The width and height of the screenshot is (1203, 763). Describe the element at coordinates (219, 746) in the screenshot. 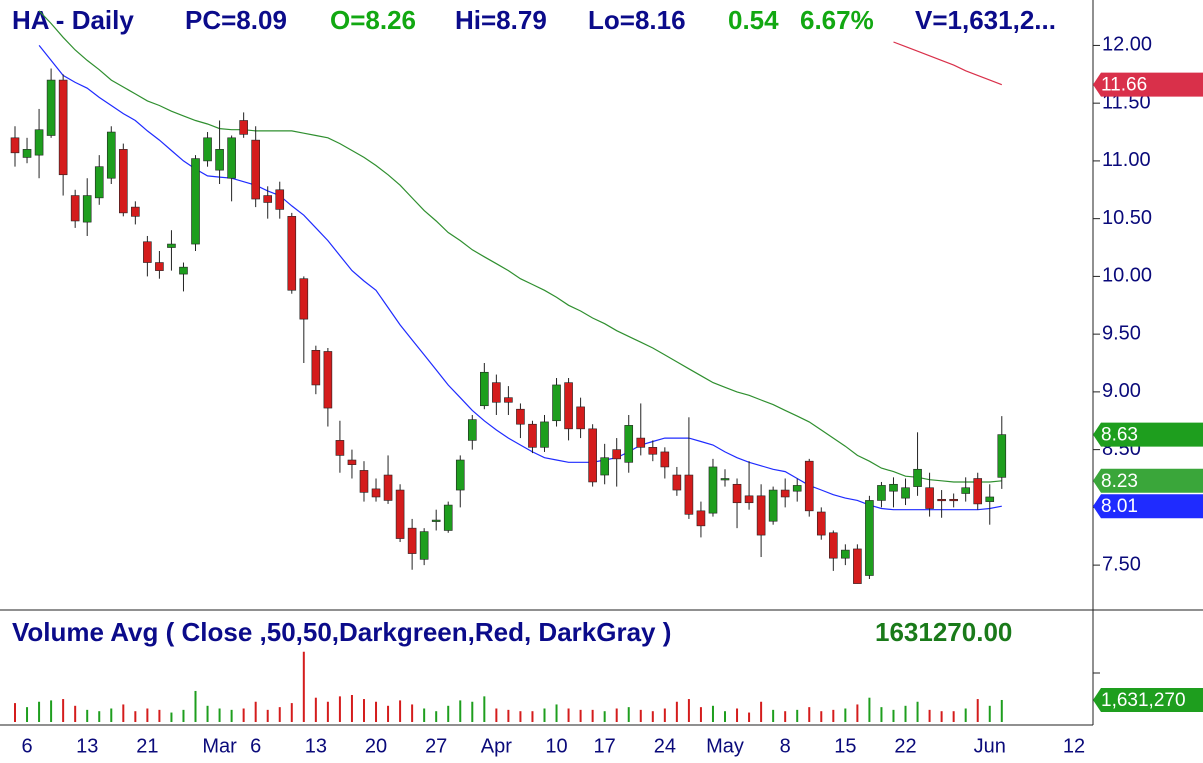

I see `x-tick-label: Mar` at that location.